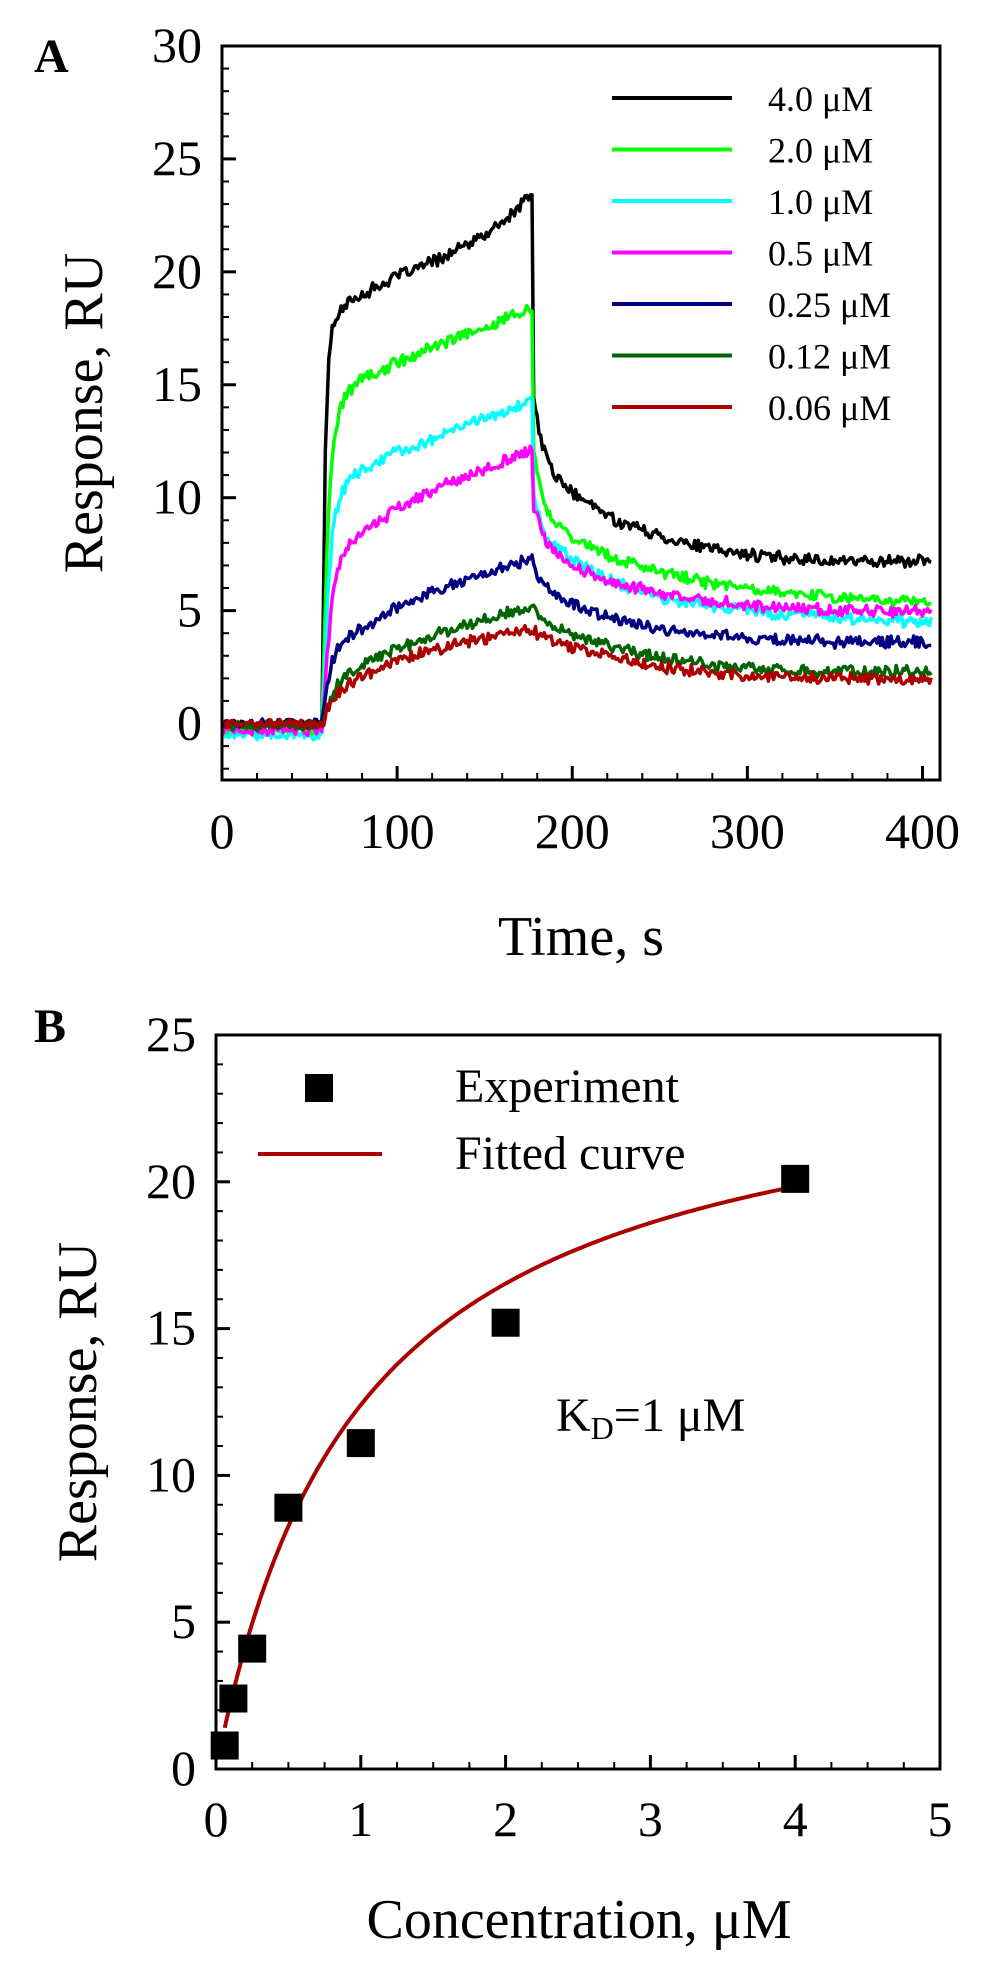 This screenshot has width=1000, height=1975. What do you see at coordinates (795, 1819) in the screenshot?
I see `panel-b-x-tick-label: 4` at bounding box center [795, 1819].